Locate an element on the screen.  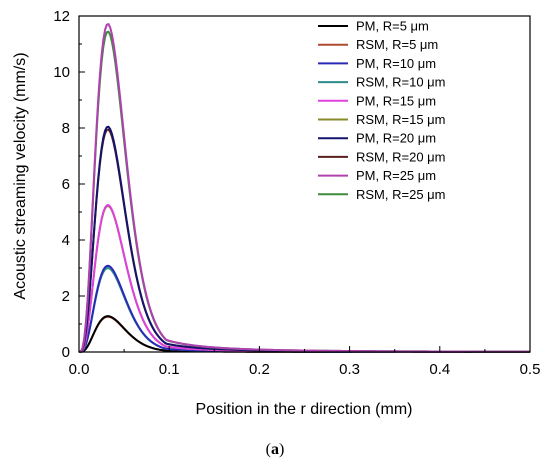
y-tick-label: 6 is located at coordinates (66, 184).